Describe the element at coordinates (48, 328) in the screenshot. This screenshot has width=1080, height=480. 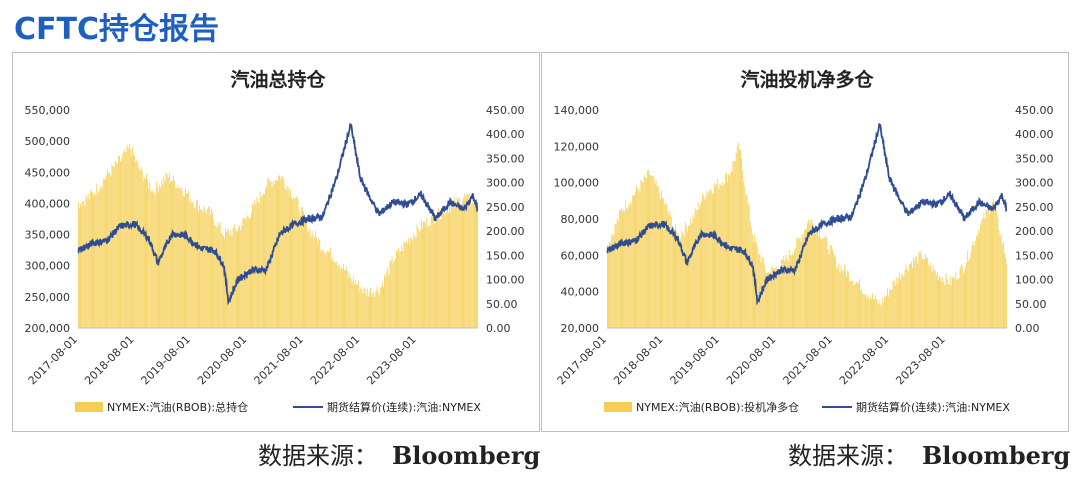
I see `y-left-tick-label: 200,000` at that location.